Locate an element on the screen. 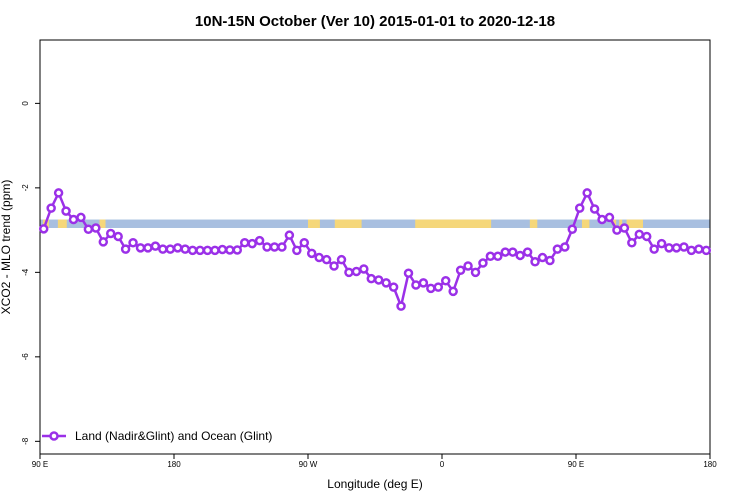 This screenshot has height=500, width=750. x-axis-label: Longitude (deg E) is located at coordinates (374, 484).